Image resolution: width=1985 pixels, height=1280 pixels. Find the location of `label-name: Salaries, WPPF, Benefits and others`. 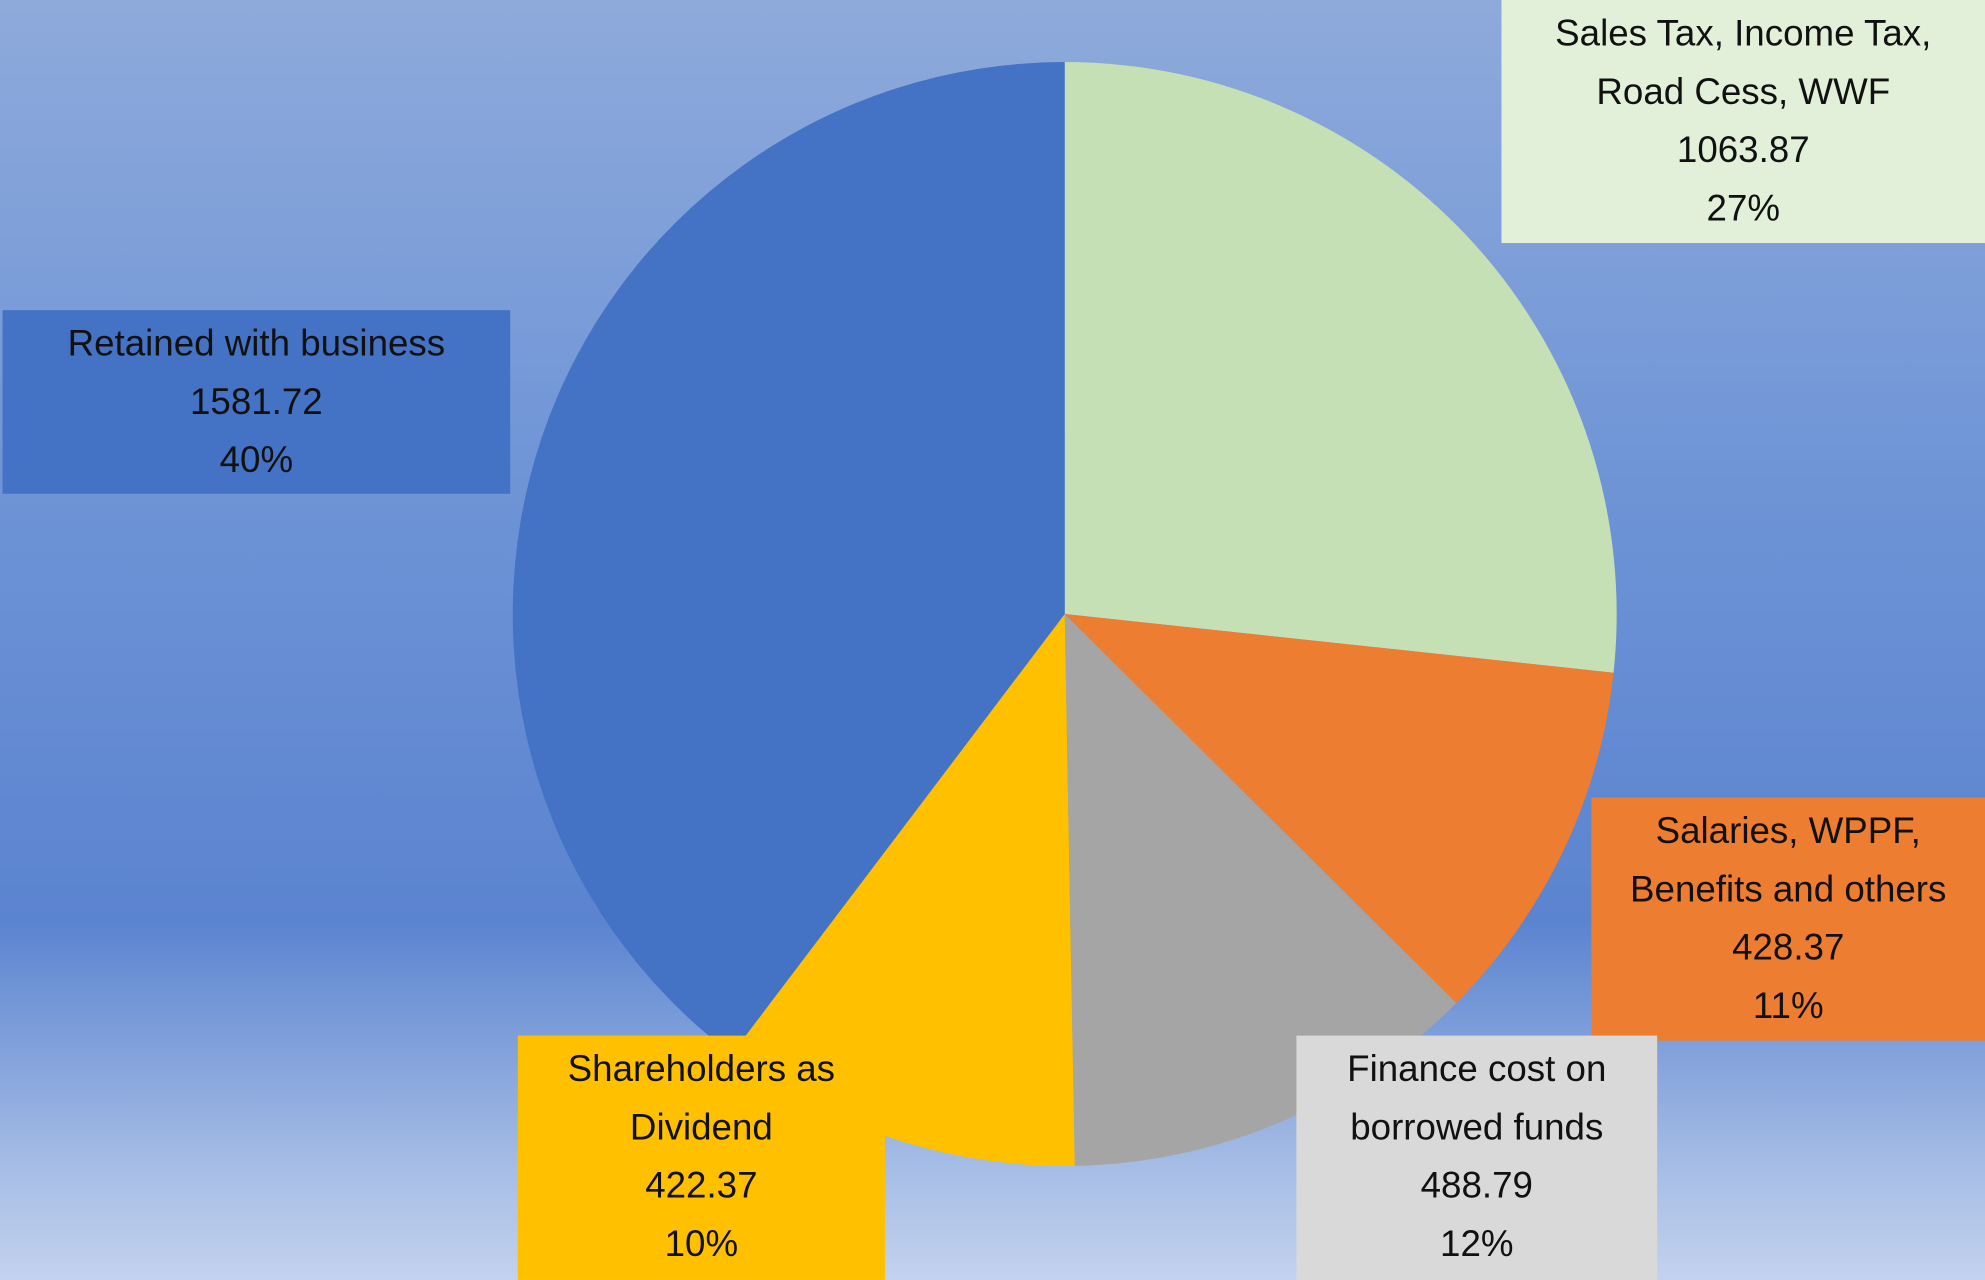

label-name: Salaries, WPPF, Benefits and others is located at coordinates (1788, 861).